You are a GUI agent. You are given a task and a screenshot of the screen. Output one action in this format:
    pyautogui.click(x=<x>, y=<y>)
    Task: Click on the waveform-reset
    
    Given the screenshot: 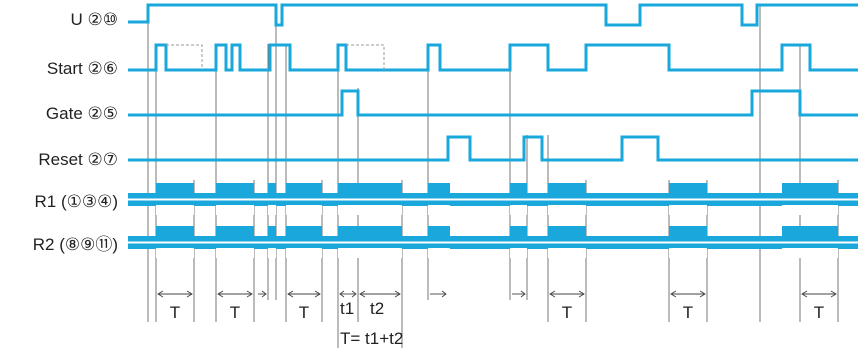 What is the action you would take?
    pyautogui.click(x=493, y=148)
    